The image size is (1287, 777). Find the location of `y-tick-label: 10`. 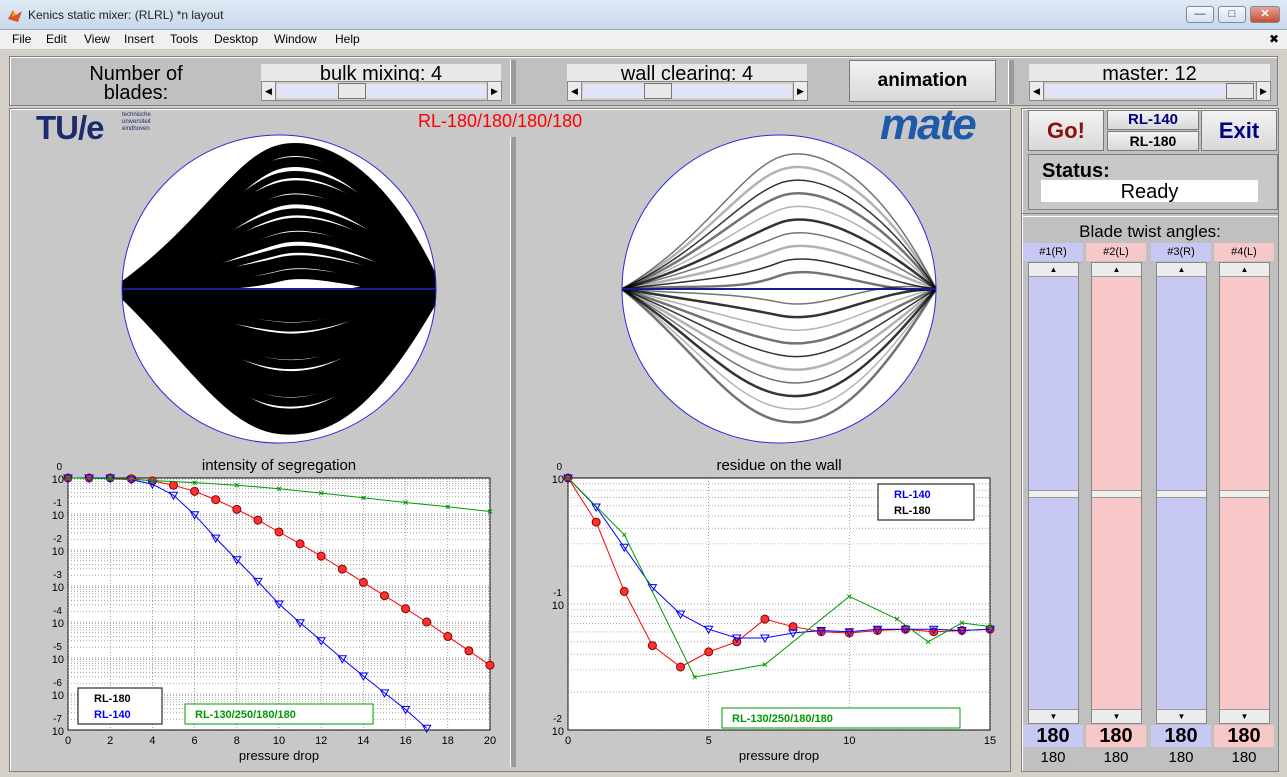

y-tick-label: 10 is located at coordinates (58, 696).